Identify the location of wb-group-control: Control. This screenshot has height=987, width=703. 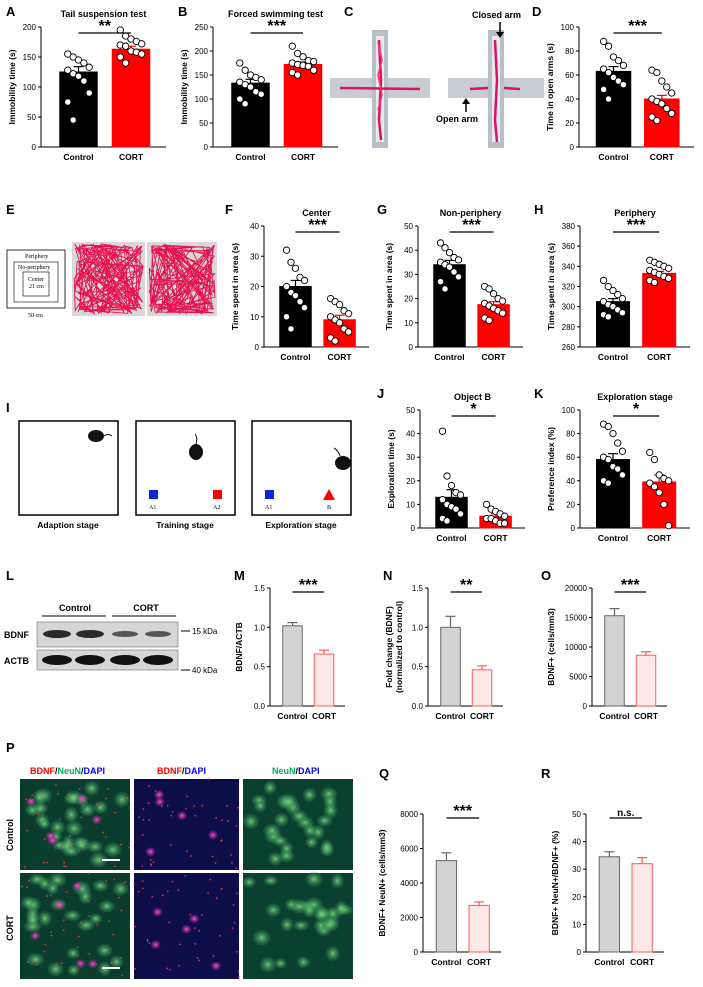
(75, 608).